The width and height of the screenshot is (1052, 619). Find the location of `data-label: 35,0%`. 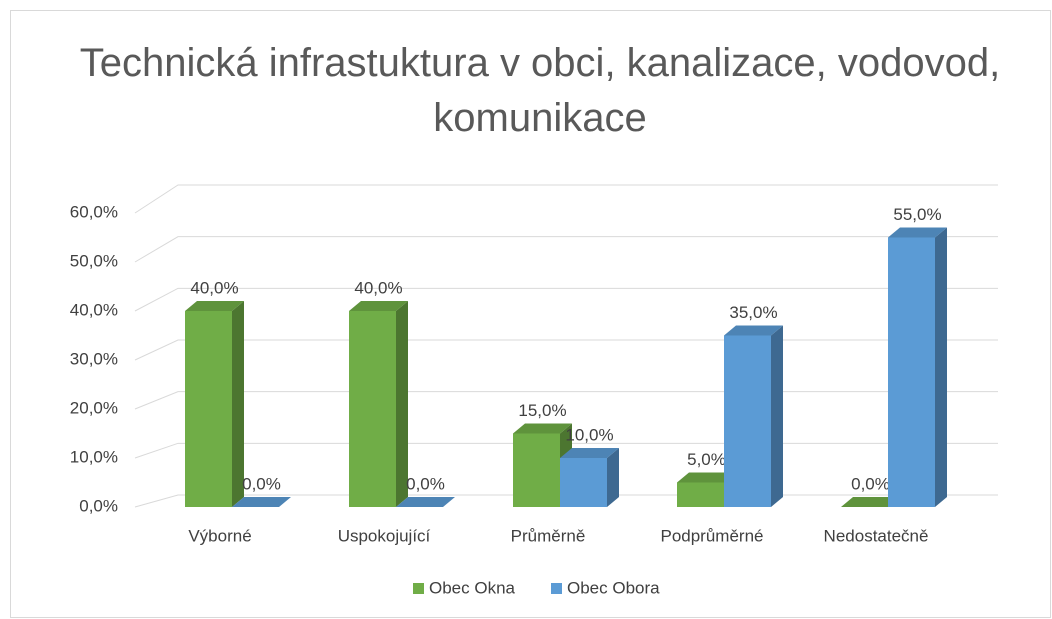

data-label: 35,0% is located at coordinates (753, 312).